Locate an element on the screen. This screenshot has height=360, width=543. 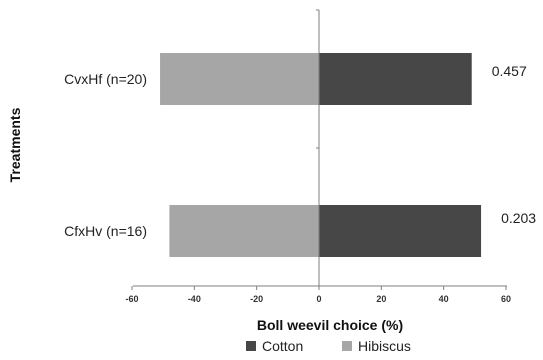
category-label: CfxHv (n=16) is located at coordinates (105, 231).